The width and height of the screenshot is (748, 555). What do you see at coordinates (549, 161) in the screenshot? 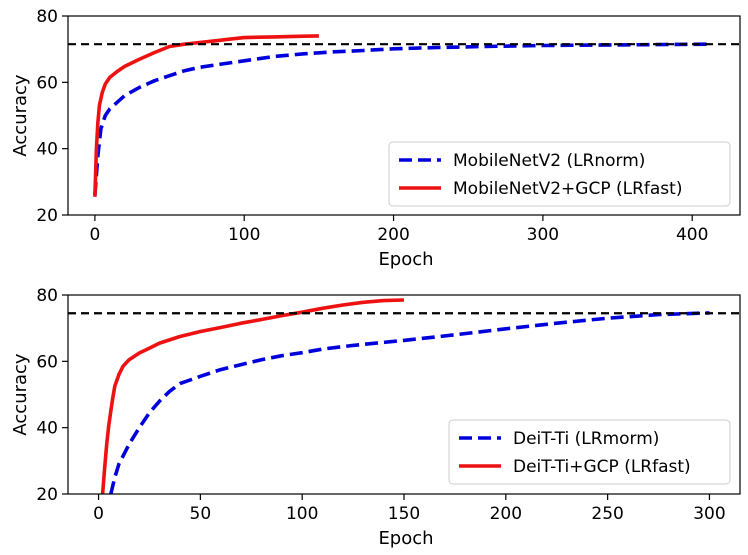
I see `legend-label-1: MobileNetV2 (LRnorm)` at bounding box center [549, 161].